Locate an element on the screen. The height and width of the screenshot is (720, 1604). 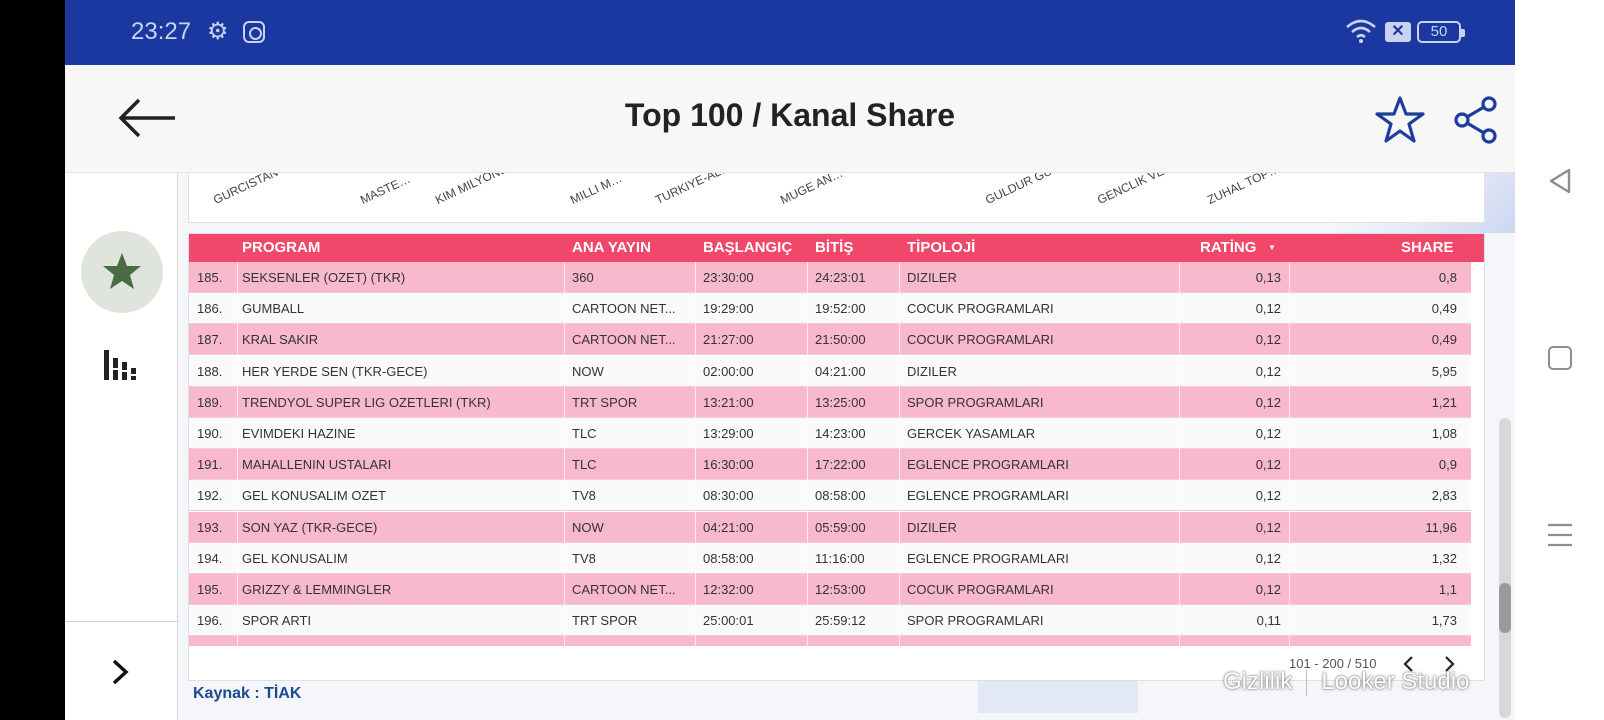
scrollbar-thumb is located at coordinates (1505, 608).